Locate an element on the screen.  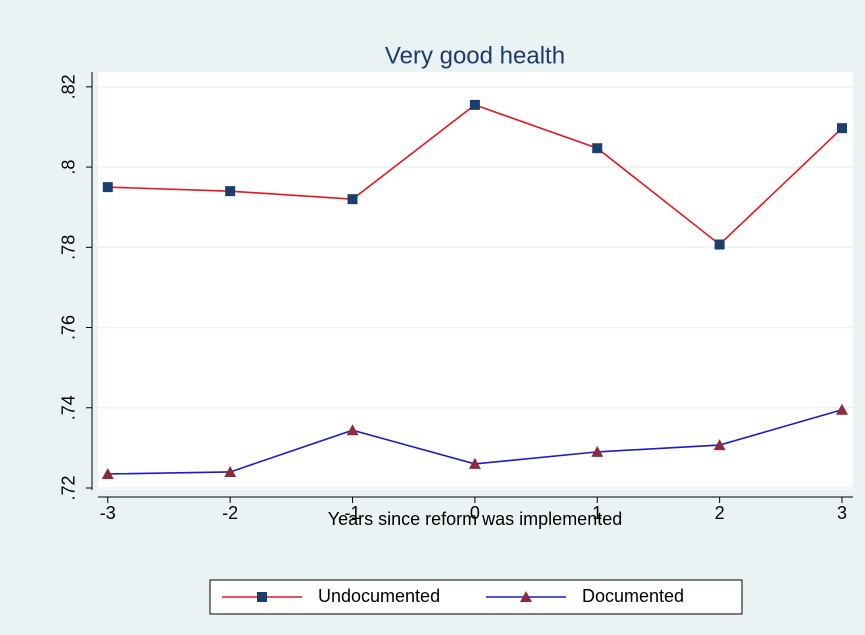
y-tick-label: .74 is located at coordinates (69, 407).